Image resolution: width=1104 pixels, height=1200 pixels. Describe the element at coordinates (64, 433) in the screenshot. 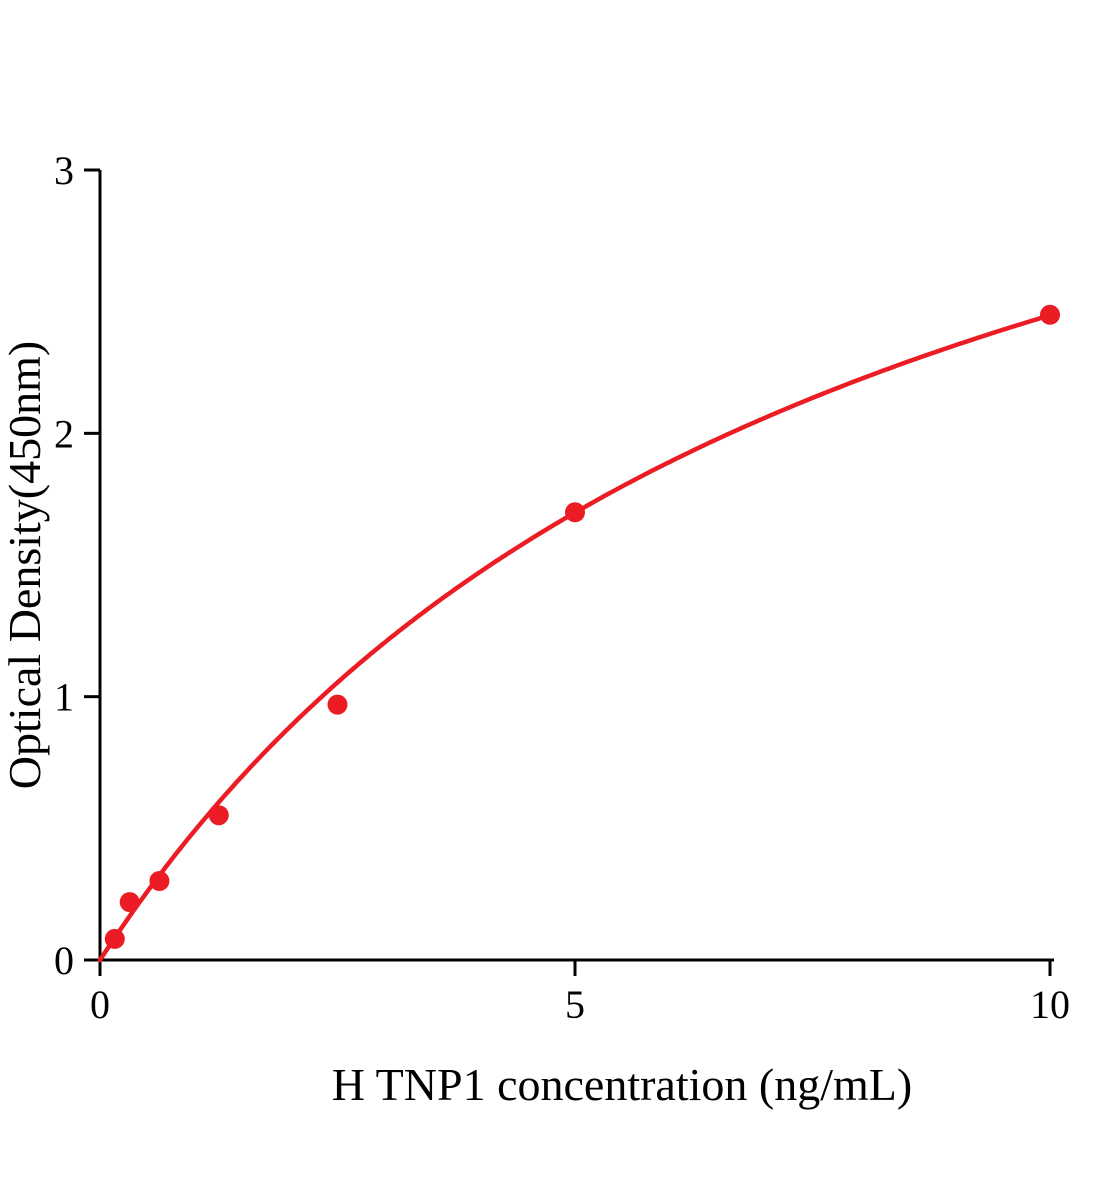

I see `y-tick-label: 2` at that location.